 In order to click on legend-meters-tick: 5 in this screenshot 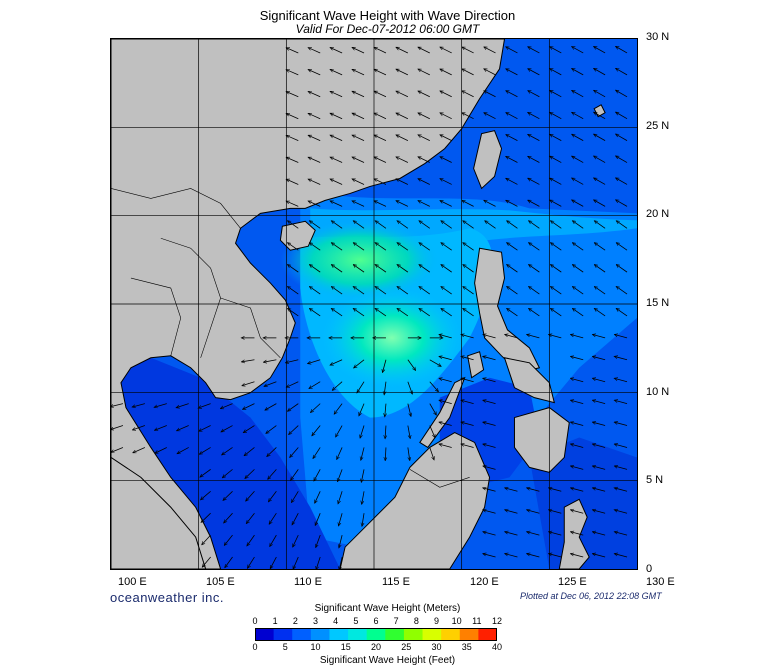, I will do `click(356, 621)`.